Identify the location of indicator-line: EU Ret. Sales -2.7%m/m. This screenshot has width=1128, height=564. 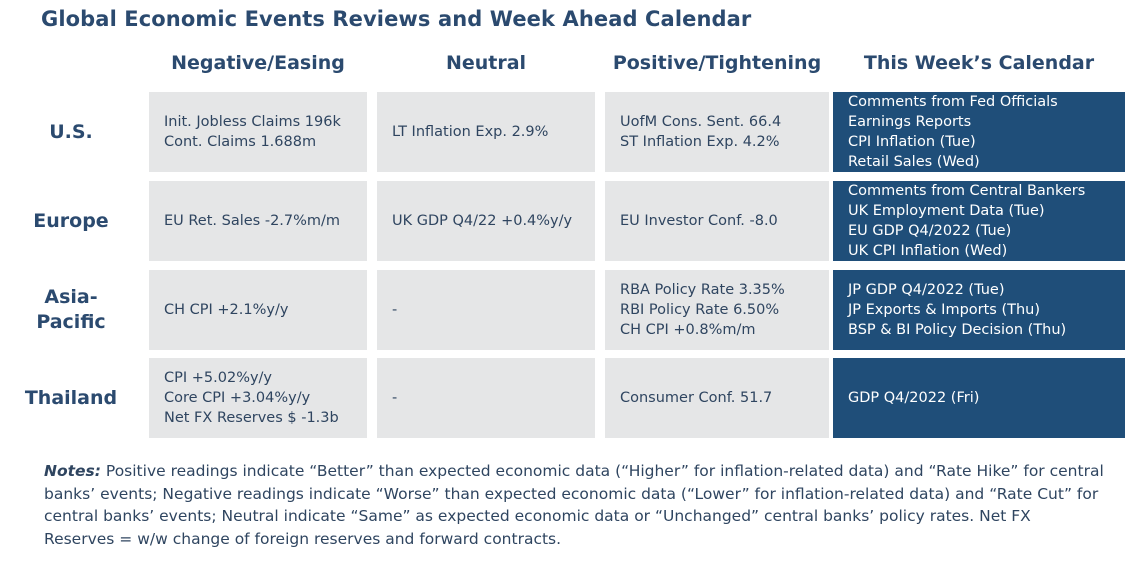
(252, 221).